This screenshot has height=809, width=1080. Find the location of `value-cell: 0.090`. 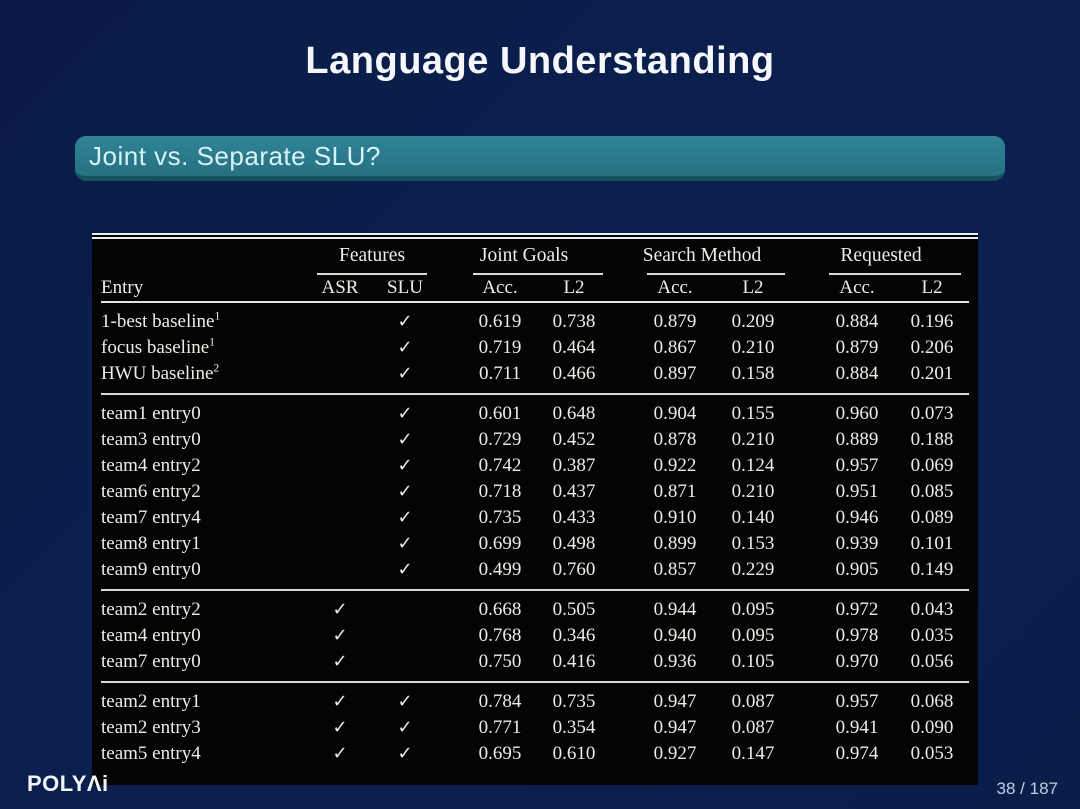

value-cell: 0.090 is located at coordinates (932, 727).